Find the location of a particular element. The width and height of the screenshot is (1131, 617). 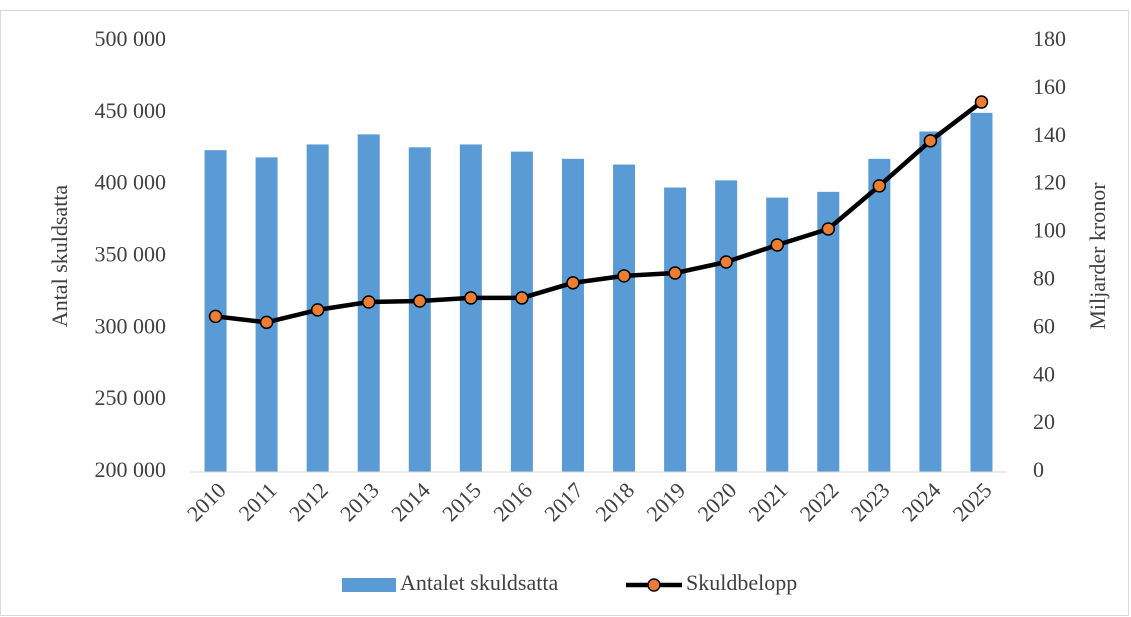

x-tick-label: 2017 is located at coordinates (563, 501).